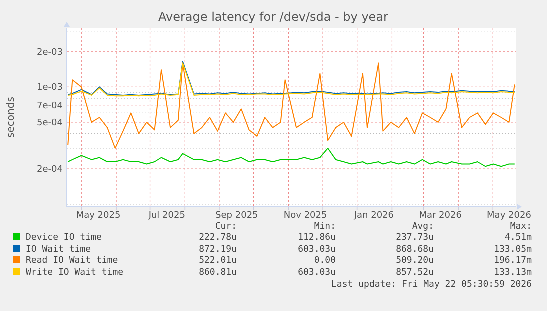  I want to click on legend-label: IO Wait time, so click(59, 250).